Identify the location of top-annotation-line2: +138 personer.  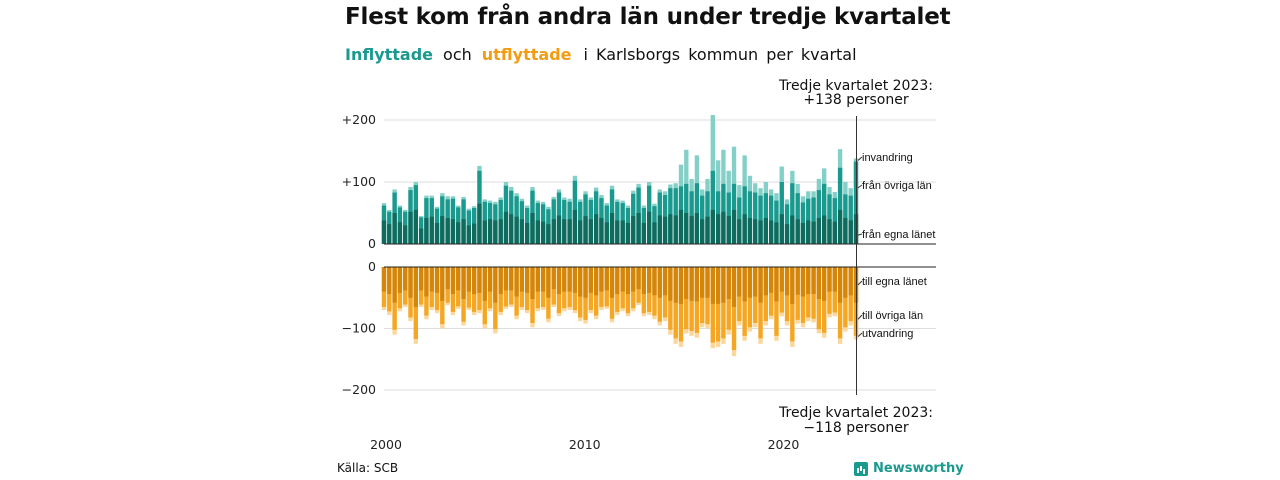
(856, 100).